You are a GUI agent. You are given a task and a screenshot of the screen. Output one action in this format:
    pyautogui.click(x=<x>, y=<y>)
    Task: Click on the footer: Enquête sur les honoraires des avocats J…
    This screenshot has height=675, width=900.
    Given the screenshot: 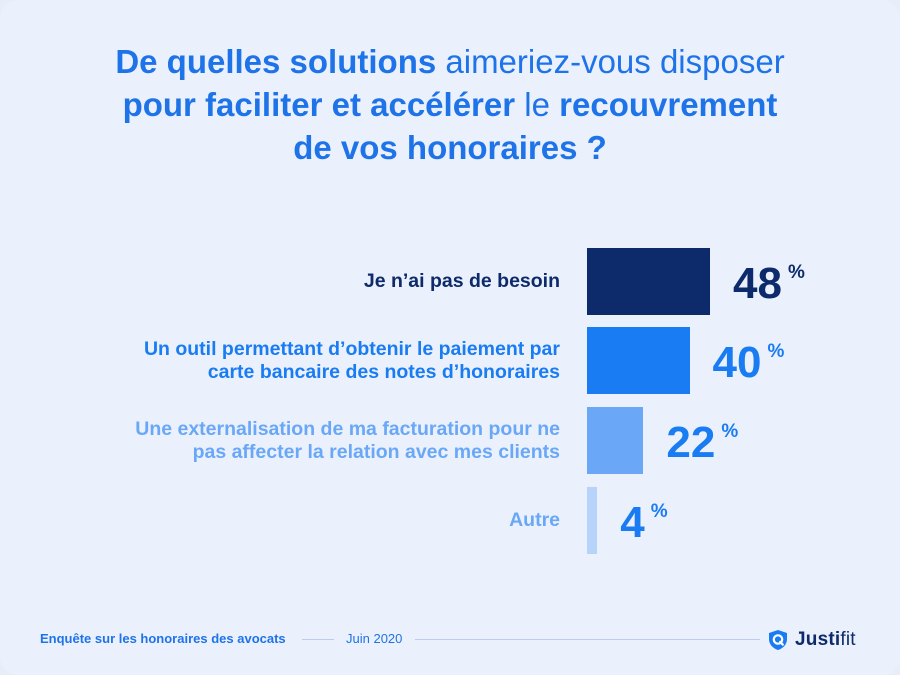 What is the action you would take?
    pyautogui.click(x=450, y=640)
    